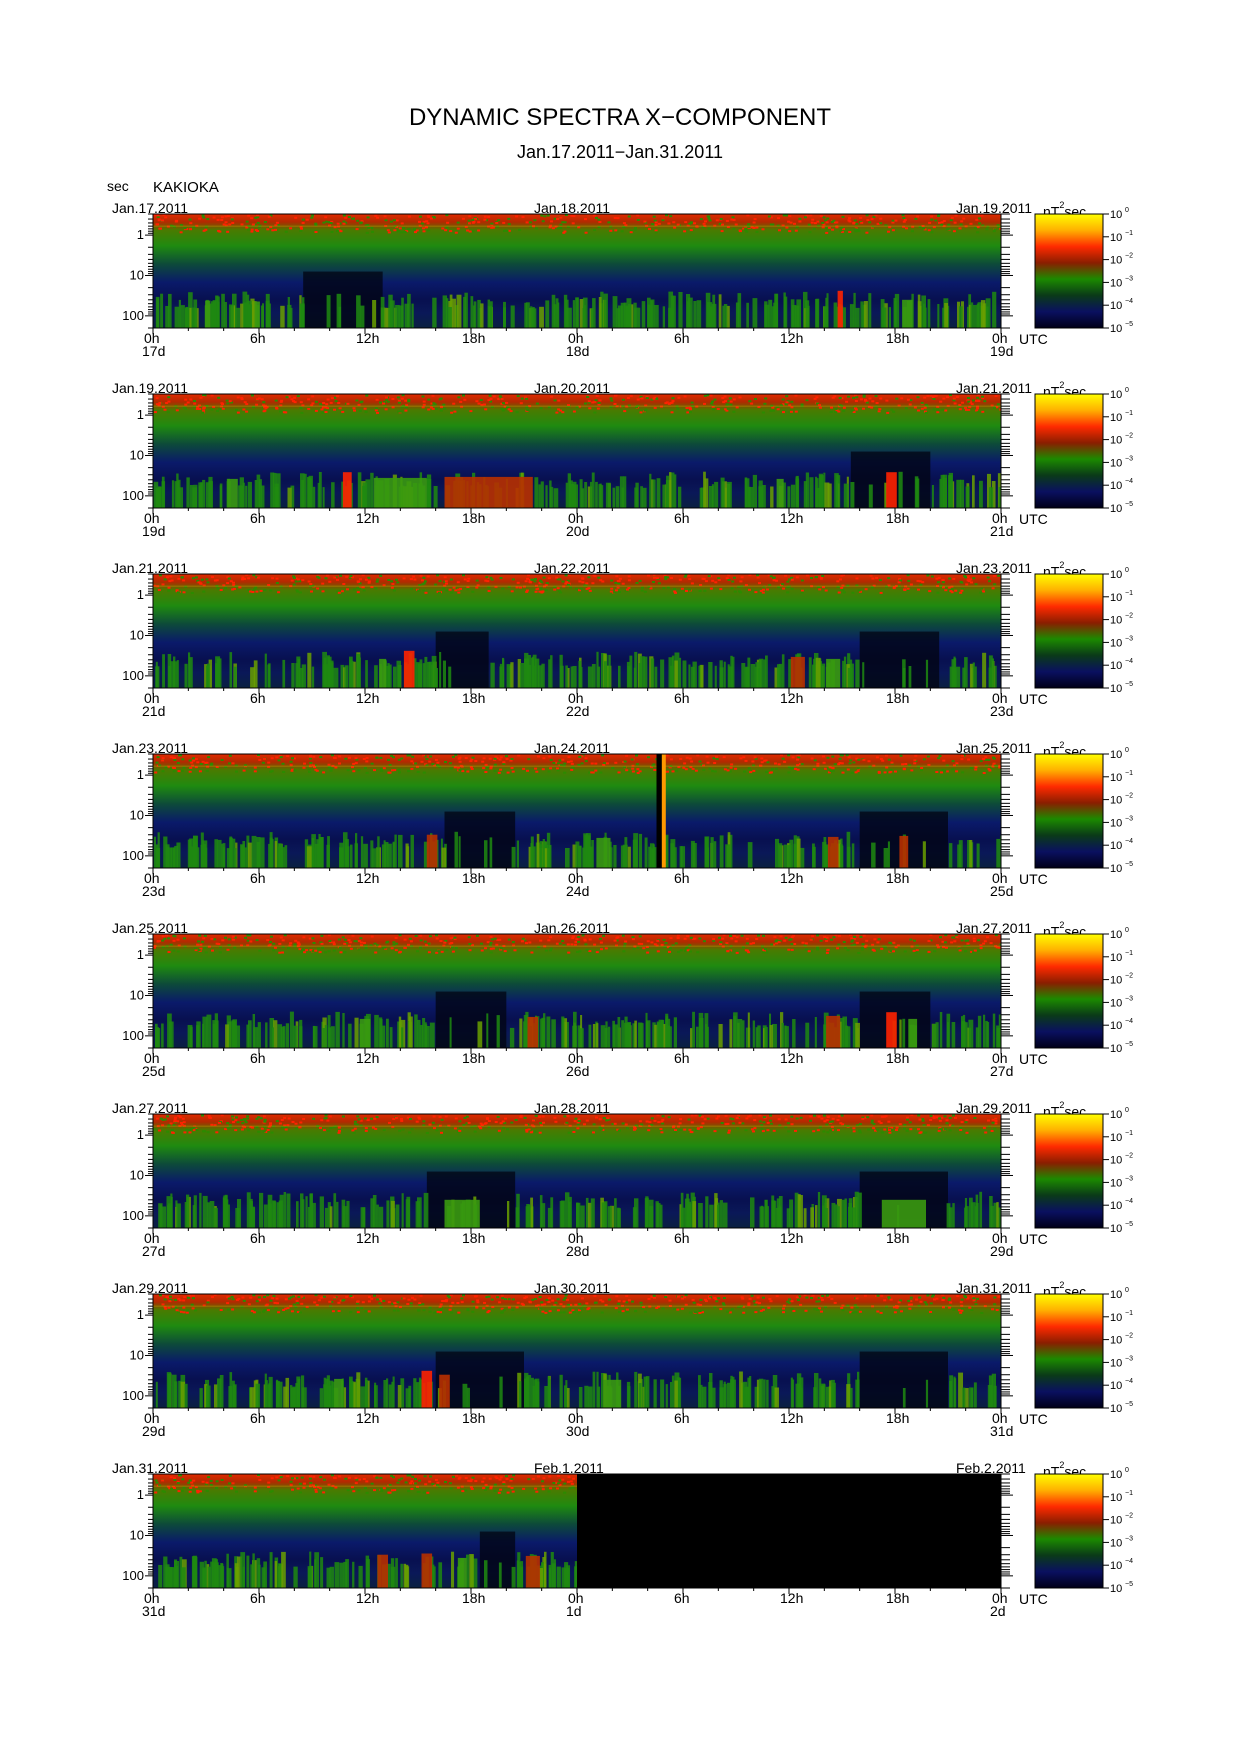 This screenshot has height=1752, width=1240. I want to click on colorbar-gradient, so click(1069, 991).